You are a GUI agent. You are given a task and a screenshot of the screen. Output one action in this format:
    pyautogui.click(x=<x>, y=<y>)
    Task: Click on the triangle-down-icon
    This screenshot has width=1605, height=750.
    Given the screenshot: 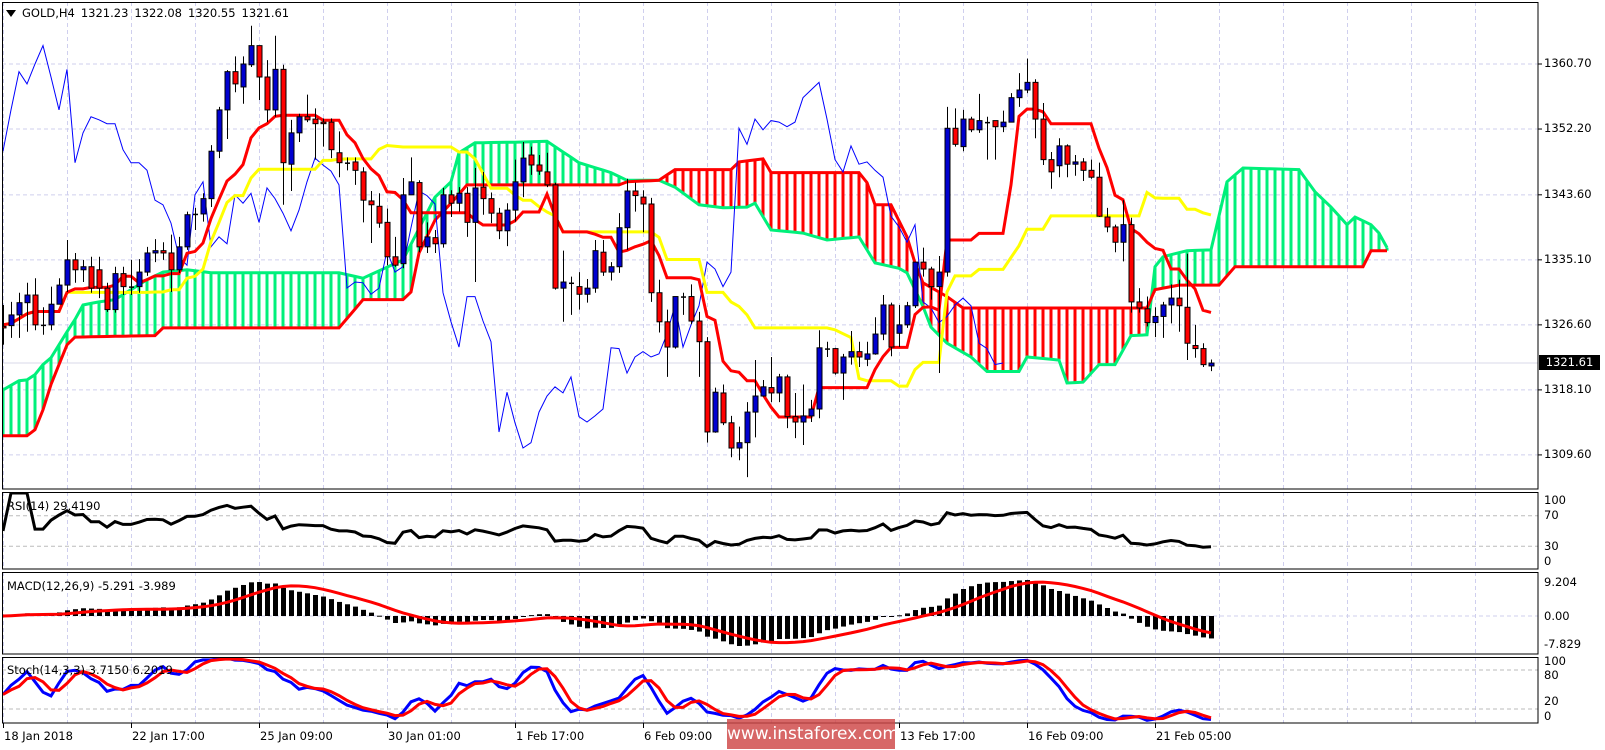 What is the action you would take?
    pyautogui.click(x=11, y=13)
    